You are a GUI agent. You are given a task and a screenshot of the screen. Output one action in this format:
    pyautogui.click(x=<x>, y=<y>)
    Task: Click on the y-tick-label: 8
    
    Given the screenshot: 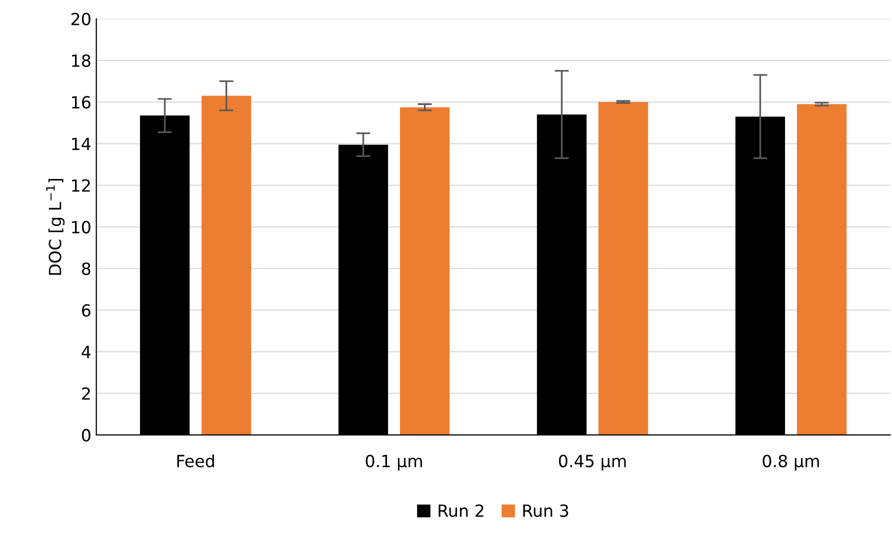 What is the action you would take?
    pyautogui.click(x=86, y=269)
    